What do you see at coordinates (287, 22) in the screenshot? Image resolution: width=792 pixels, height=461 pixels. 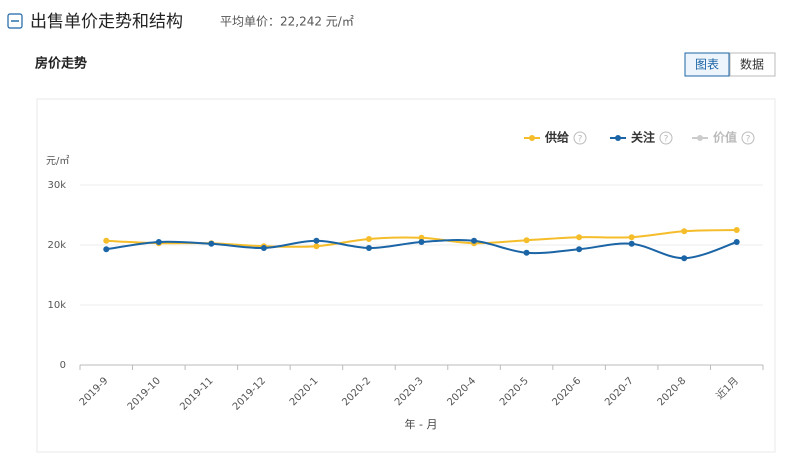 I see `average-price: 平均单价：22,242 元/㎡` at bounding box center [287, 22].